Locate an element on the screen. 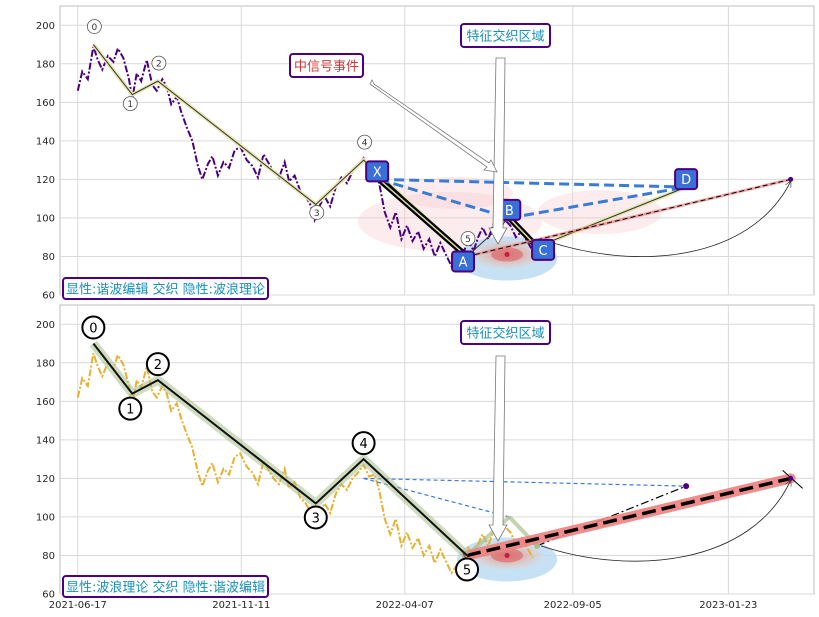 The width and height of the screenshot is (819, 617). feature-zone-text-bottom: 特征交织区域 is located at coordinates (505, 334).